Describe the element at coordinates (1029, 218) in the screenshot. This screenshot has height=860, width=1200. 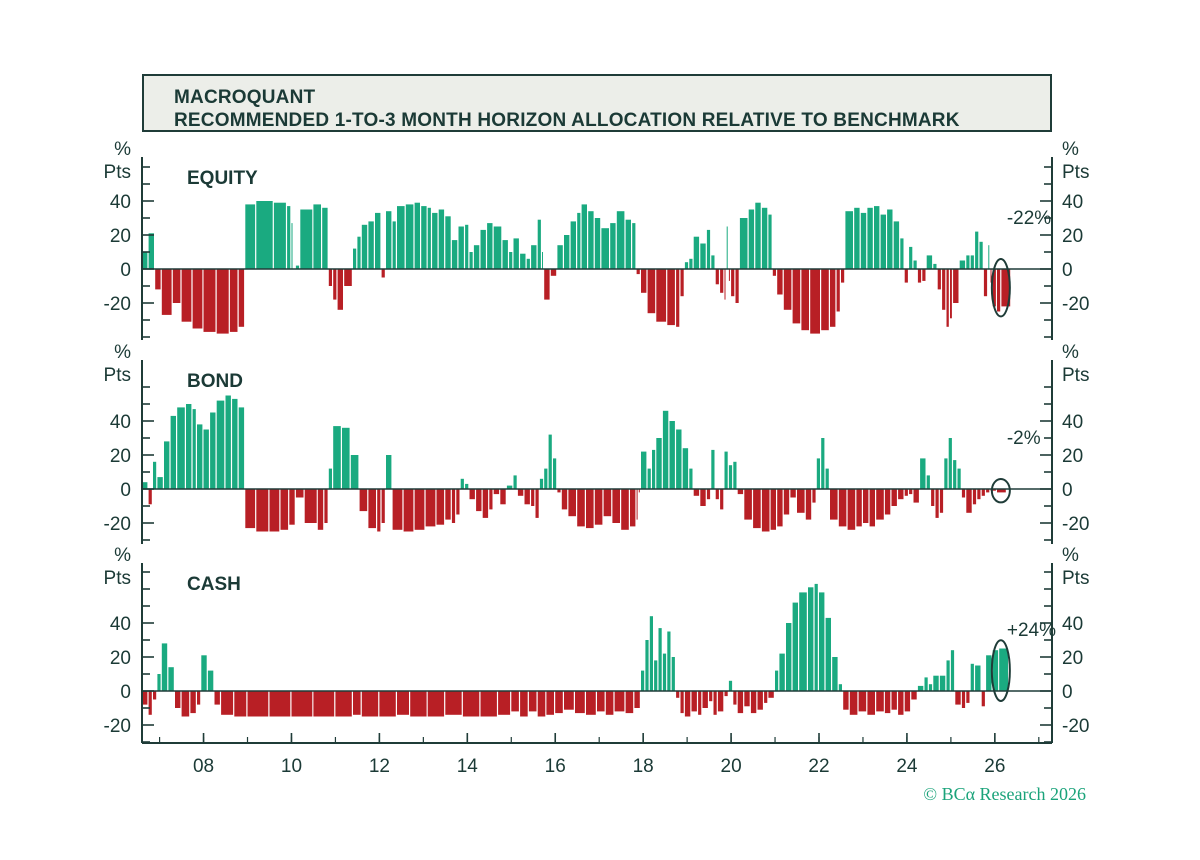
I see `equity-annotation-label: -22%` at that location.